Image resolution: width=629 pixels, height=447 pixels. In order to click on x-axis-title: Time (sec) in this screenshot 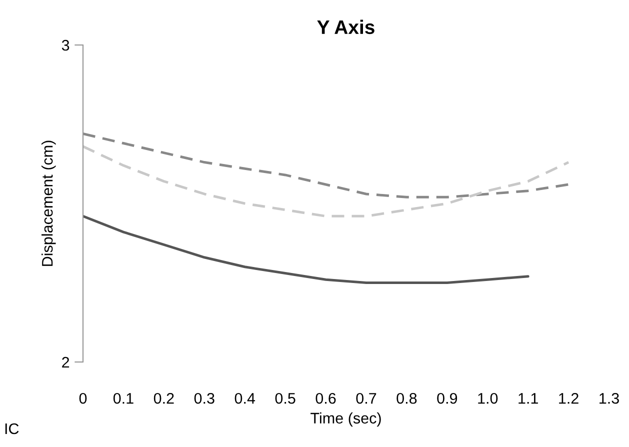, I will do `click(345, 419)`.